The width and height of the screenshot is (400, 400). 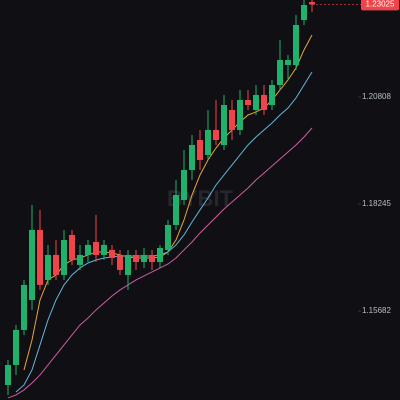 What do you see at coordinates (376, 310) in the screenshot?
I see `y-tick-label: 1.15682` at bounding box center [376, 310].